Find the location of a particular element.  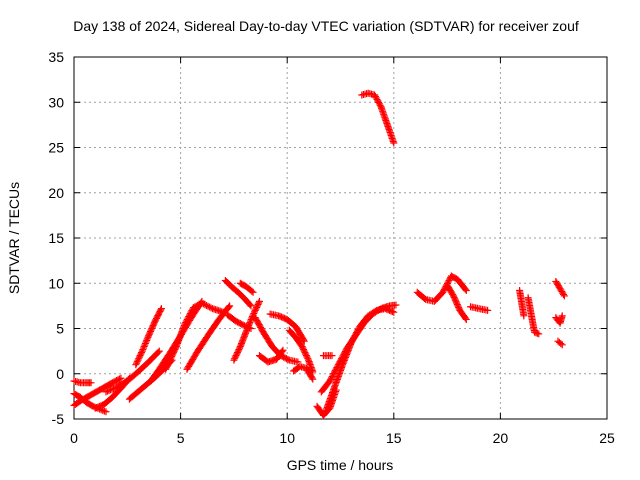

y-tick-label: 25 is located at coordinates (56, 148).